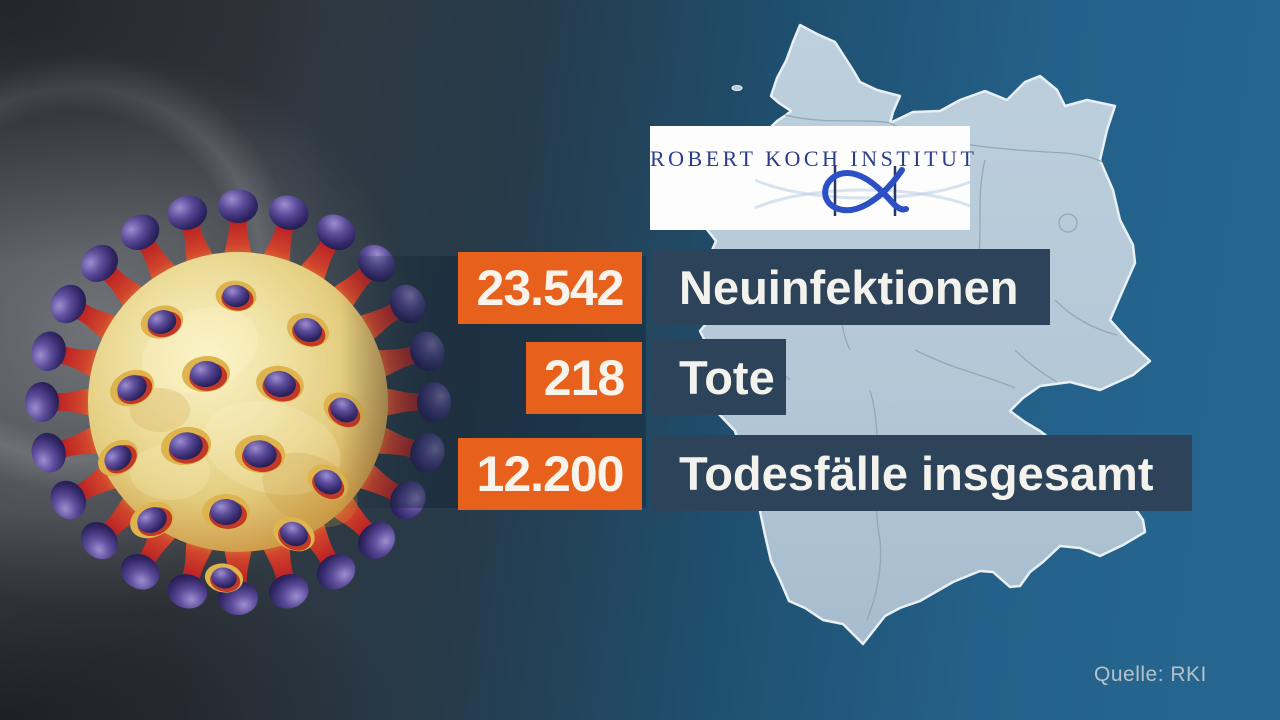  Describe the element at coordinates (584, 378) in the screenshot. I see `stat-value-tote: 218` at that location.